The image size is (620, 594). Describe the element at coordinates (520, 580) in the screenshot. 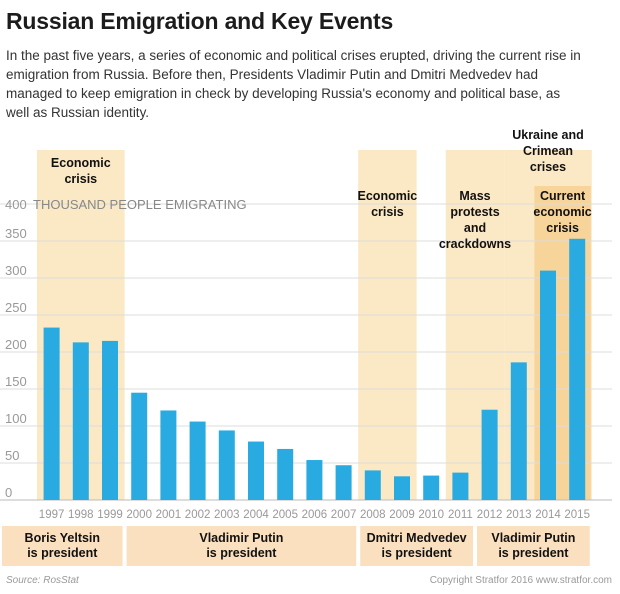

I see `copyright-note: Copyright Stratfor 2016 www.stratfor.com` at that location.